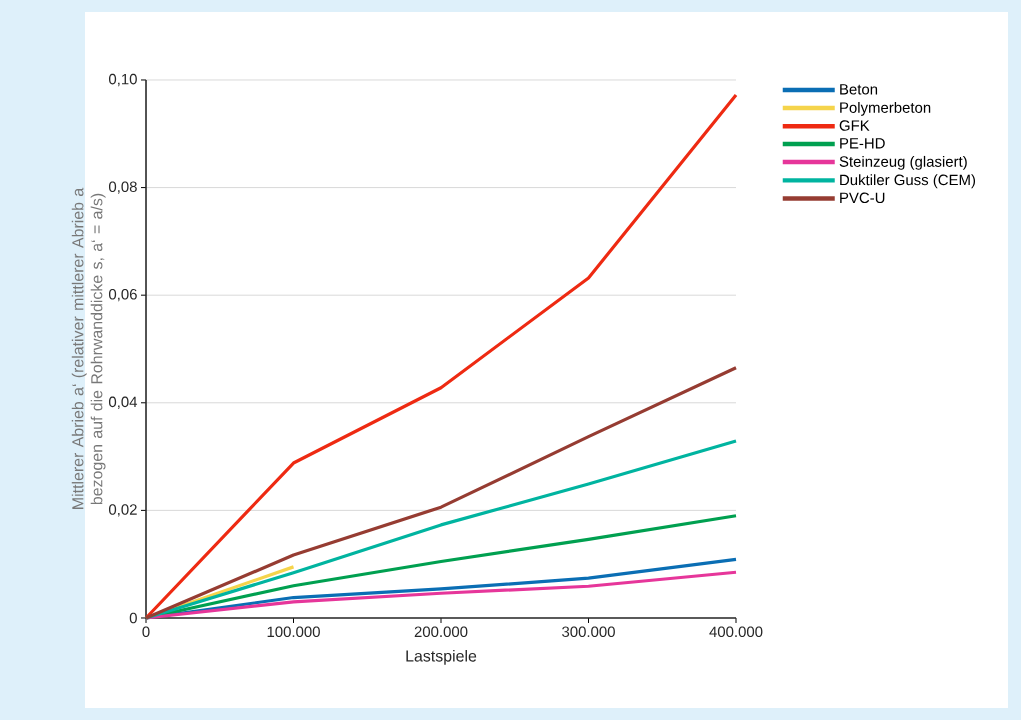 The width and height of the screenshot is (1021, 720). I want to click on x-axis-title: Lastspiele, so click(441, 657).